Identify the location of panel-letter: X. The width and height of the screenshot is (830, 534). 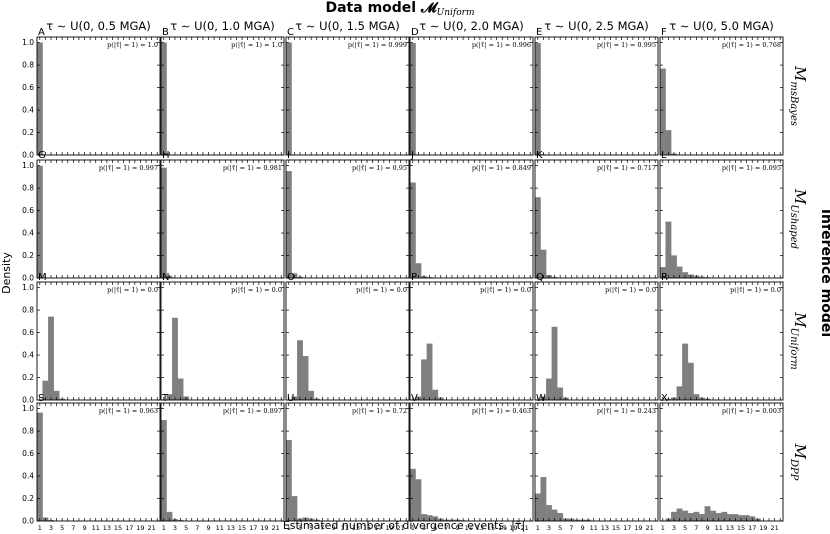
(664, 398).